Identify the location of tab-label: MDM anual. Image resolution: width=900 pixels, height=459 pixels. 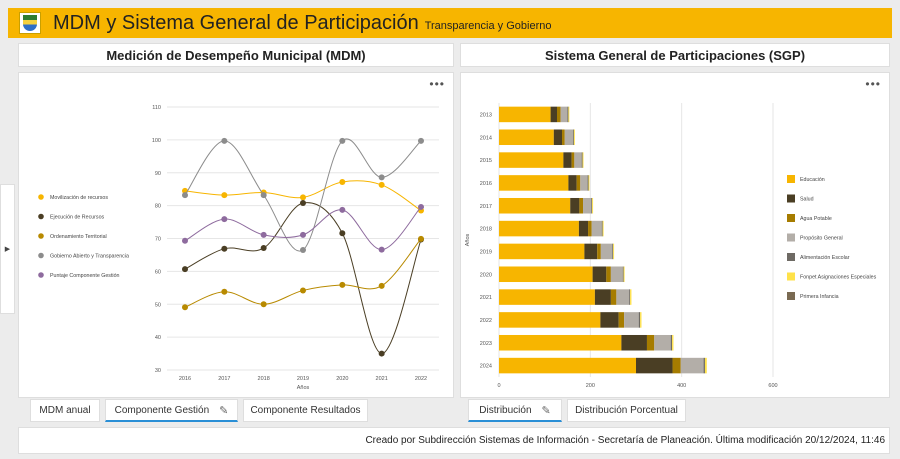
(65, 410).